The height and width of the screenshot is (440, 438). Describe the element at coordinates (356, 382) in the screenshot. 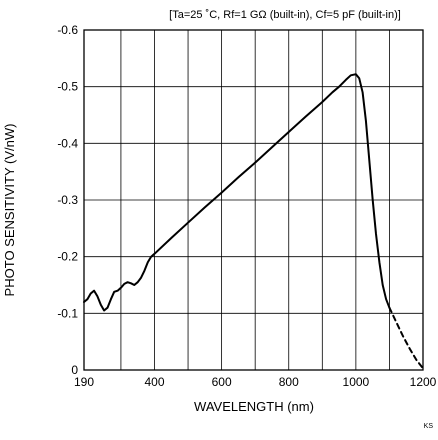

I see `x-tick-label: 1000` at that location.